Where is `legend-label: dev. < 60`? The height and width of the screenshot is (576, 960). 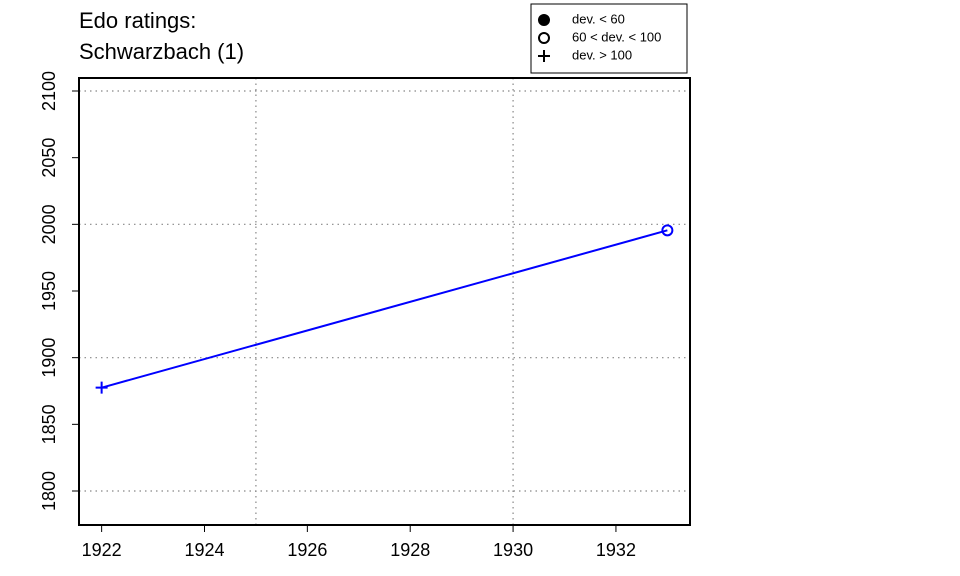
legend-label: dev. < 60 is located at coordinates (598, 18).